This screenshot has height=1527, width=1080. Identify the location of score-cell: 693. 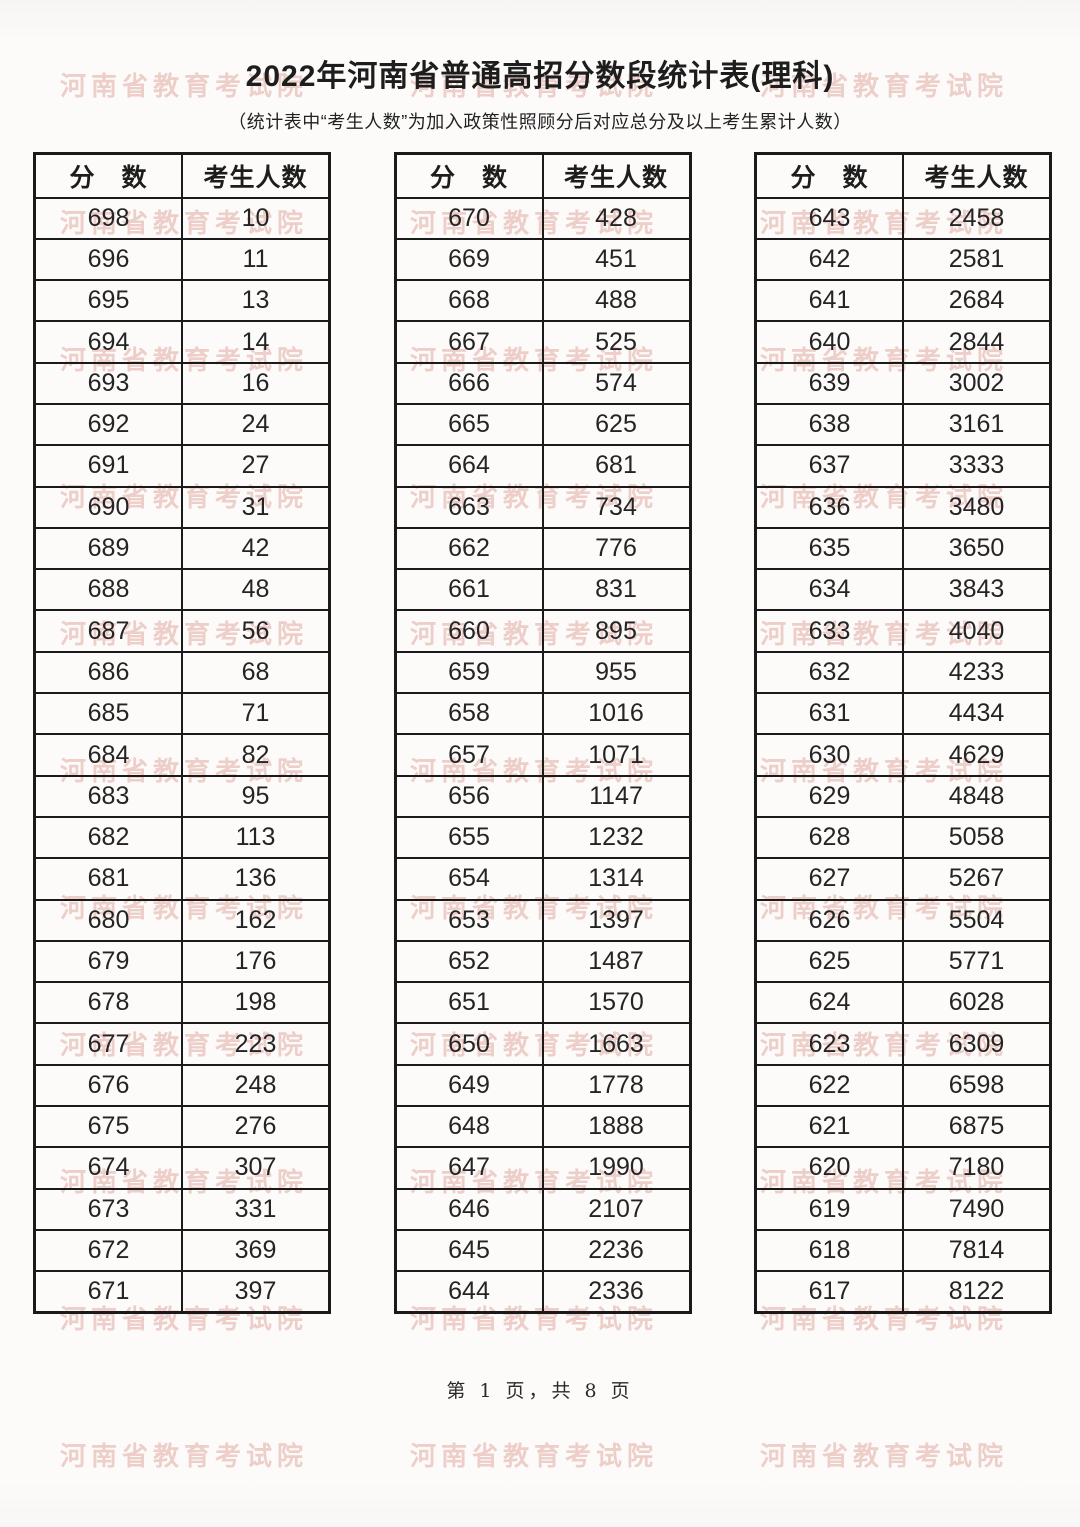
(108, 383).